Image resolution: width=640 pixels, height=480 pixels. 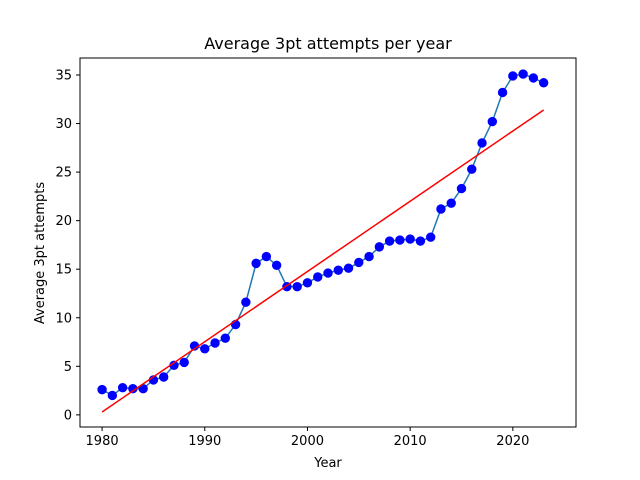 I want to click on x-tick-label: 1990, so click(x=204, y=441).